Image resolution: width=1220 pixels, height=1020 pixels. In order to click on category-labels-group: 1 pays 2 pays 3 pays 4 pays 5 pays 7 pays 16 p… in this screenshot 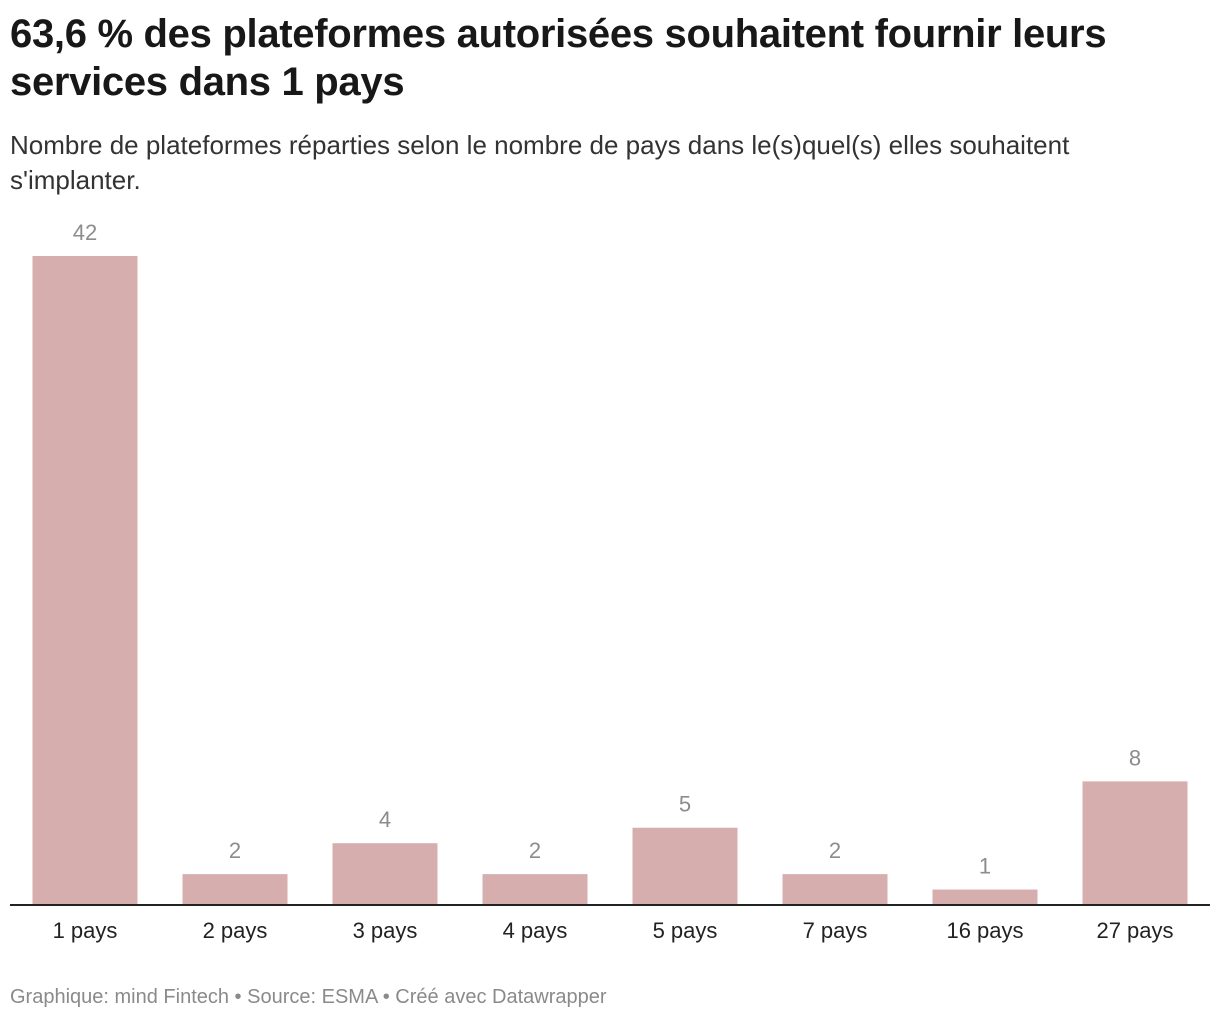, I will do `click(613, 930)`.